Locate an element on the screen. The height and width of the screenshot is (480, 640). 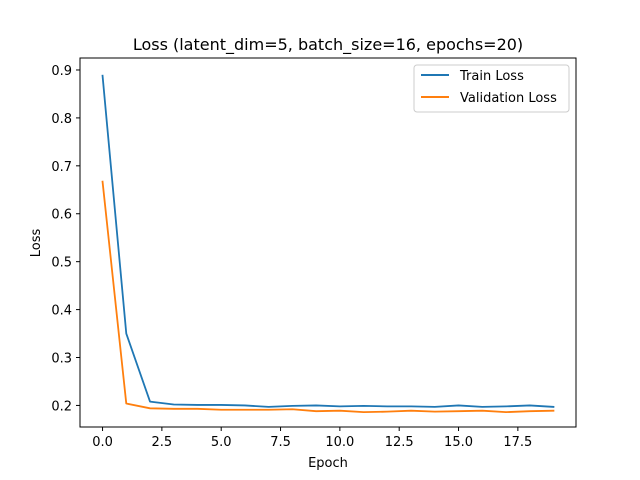
legend-box is located at coordinates (491, 88).